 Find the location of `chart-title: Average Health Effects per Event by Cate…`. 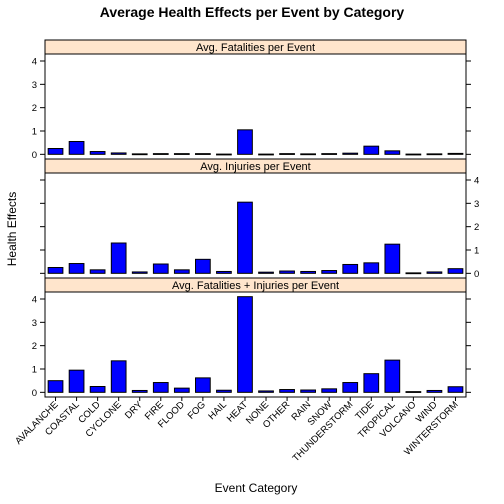

chart-title: Average Health Effects per Event by Cate… is located at coordinates (252, 12).